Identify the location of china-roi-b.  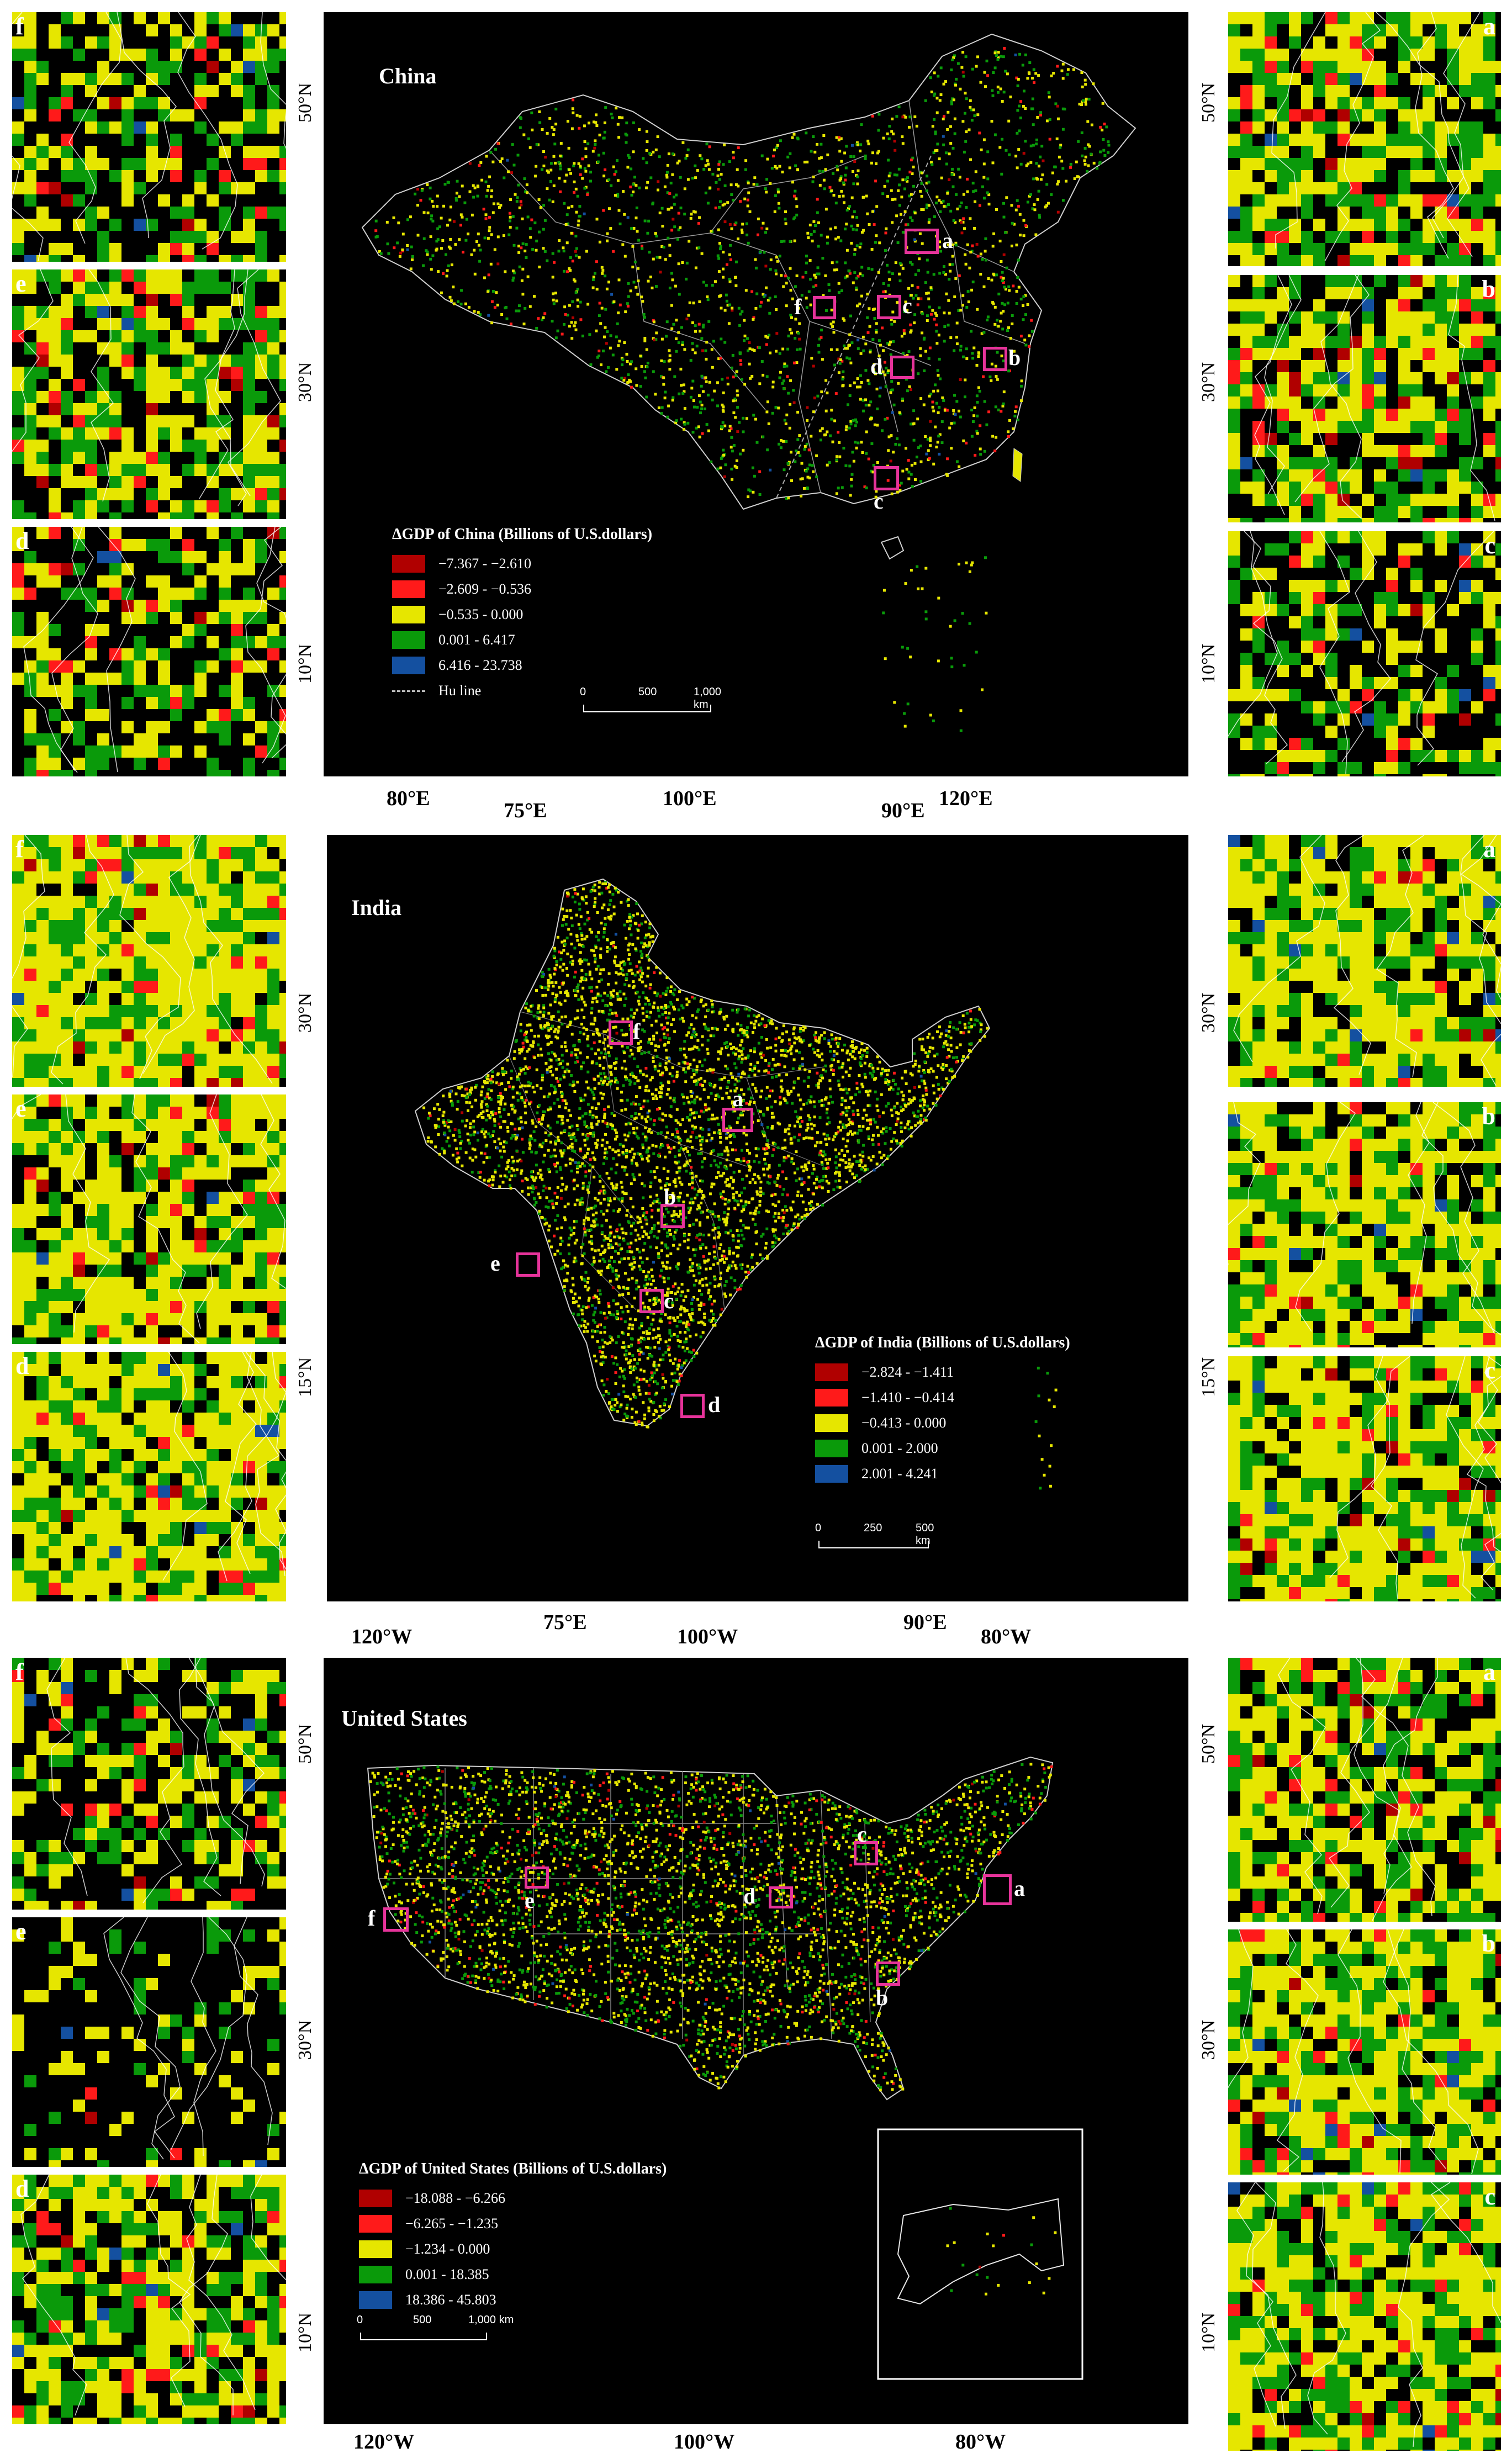
(995, 359).